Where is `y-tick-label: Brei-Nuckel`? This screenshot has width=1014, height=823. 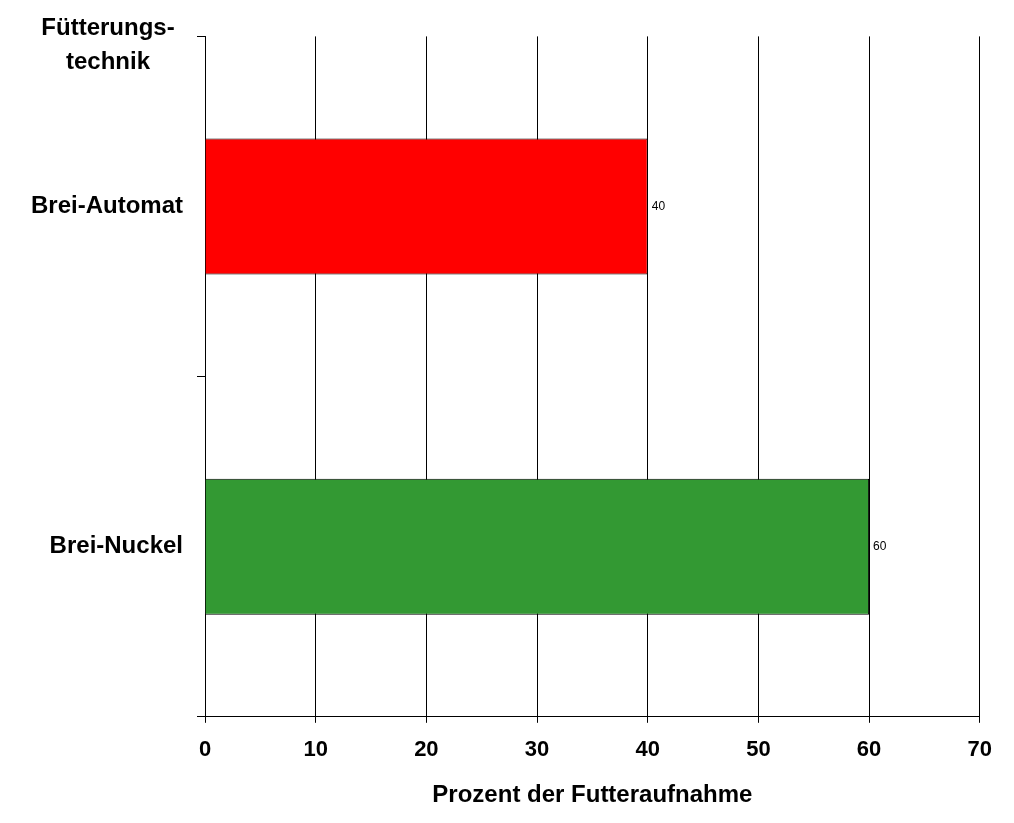
y-tick-label: Brei-Nuckel is located at coordinates (116, 545).